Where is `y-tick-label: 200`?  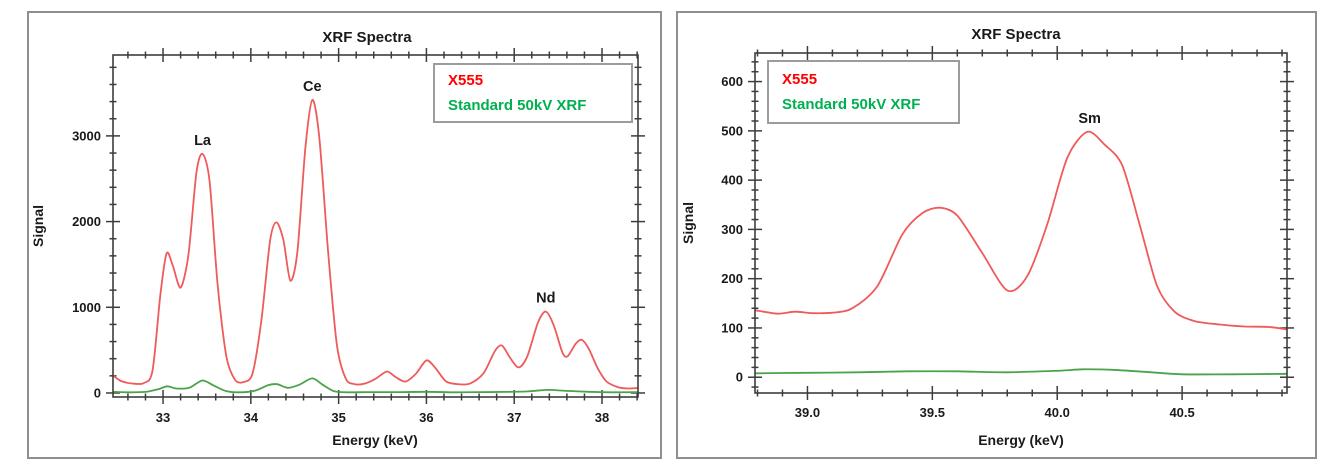 y-tick-label: 200 is located at coordinates (732, 278).